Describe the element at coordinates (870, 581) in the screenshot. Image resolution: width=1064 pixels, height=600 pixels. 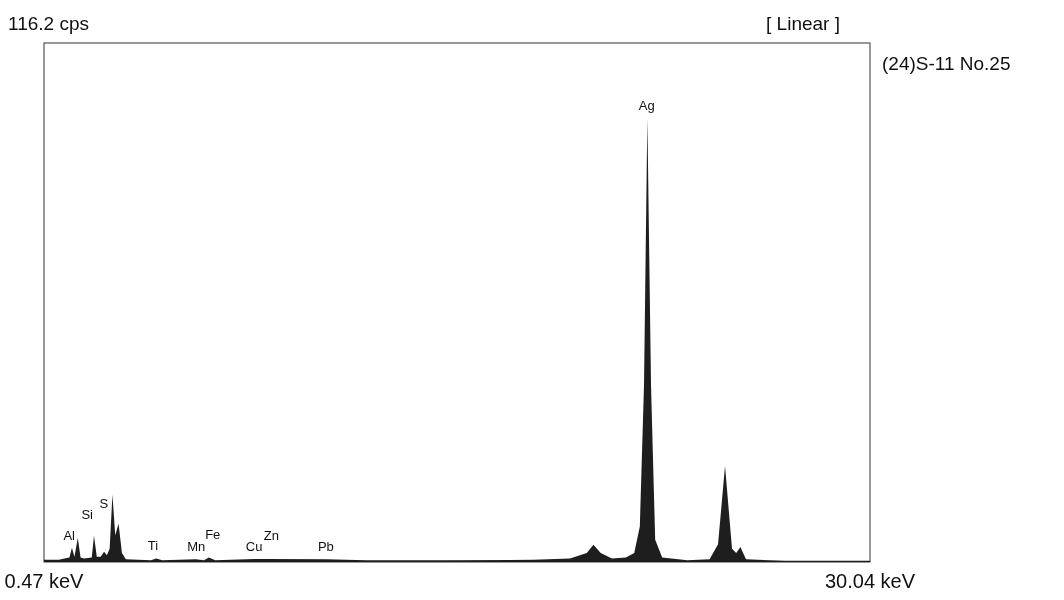
I see `x-tick-label: 30.04 keV` at that location.